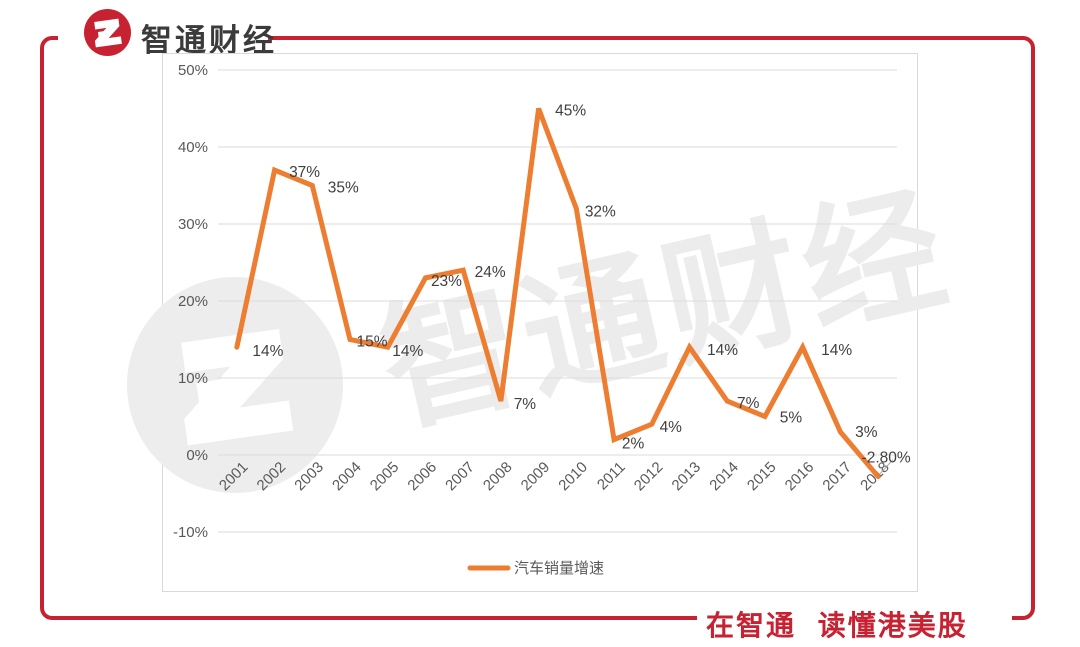 The height and width of the screenshot is (647, 1080). Describe the element at coordinates (372, 342) in the screenshot. I see `svg-text: 15%` at that location.